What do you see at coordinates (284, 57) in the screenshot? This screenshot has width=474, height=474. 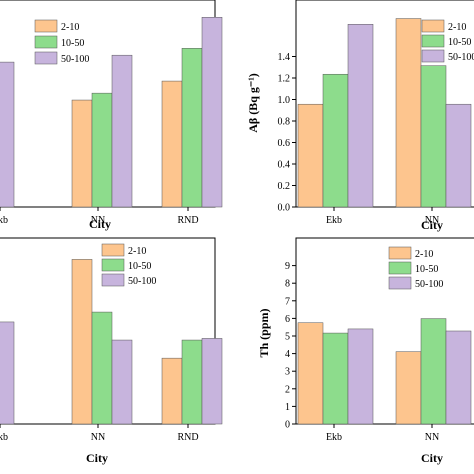 I see `y-tick-label: 1.4` at bounding box center [284, 57].